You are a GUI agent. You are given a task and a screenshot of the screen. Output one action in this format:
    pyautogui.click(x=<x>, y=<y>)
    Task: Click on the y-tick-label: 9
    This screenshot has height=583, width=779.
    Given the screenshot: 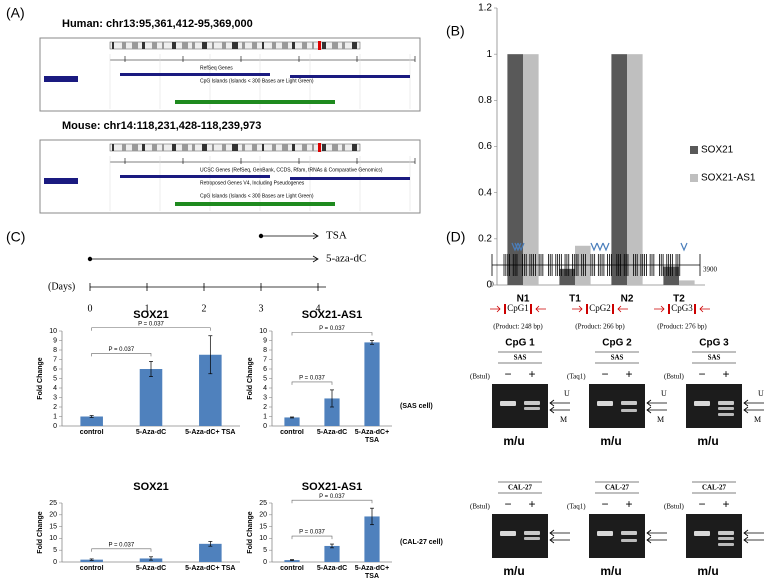 What is the action you would take?
    pyautogui.click(x=265, y=340)
    